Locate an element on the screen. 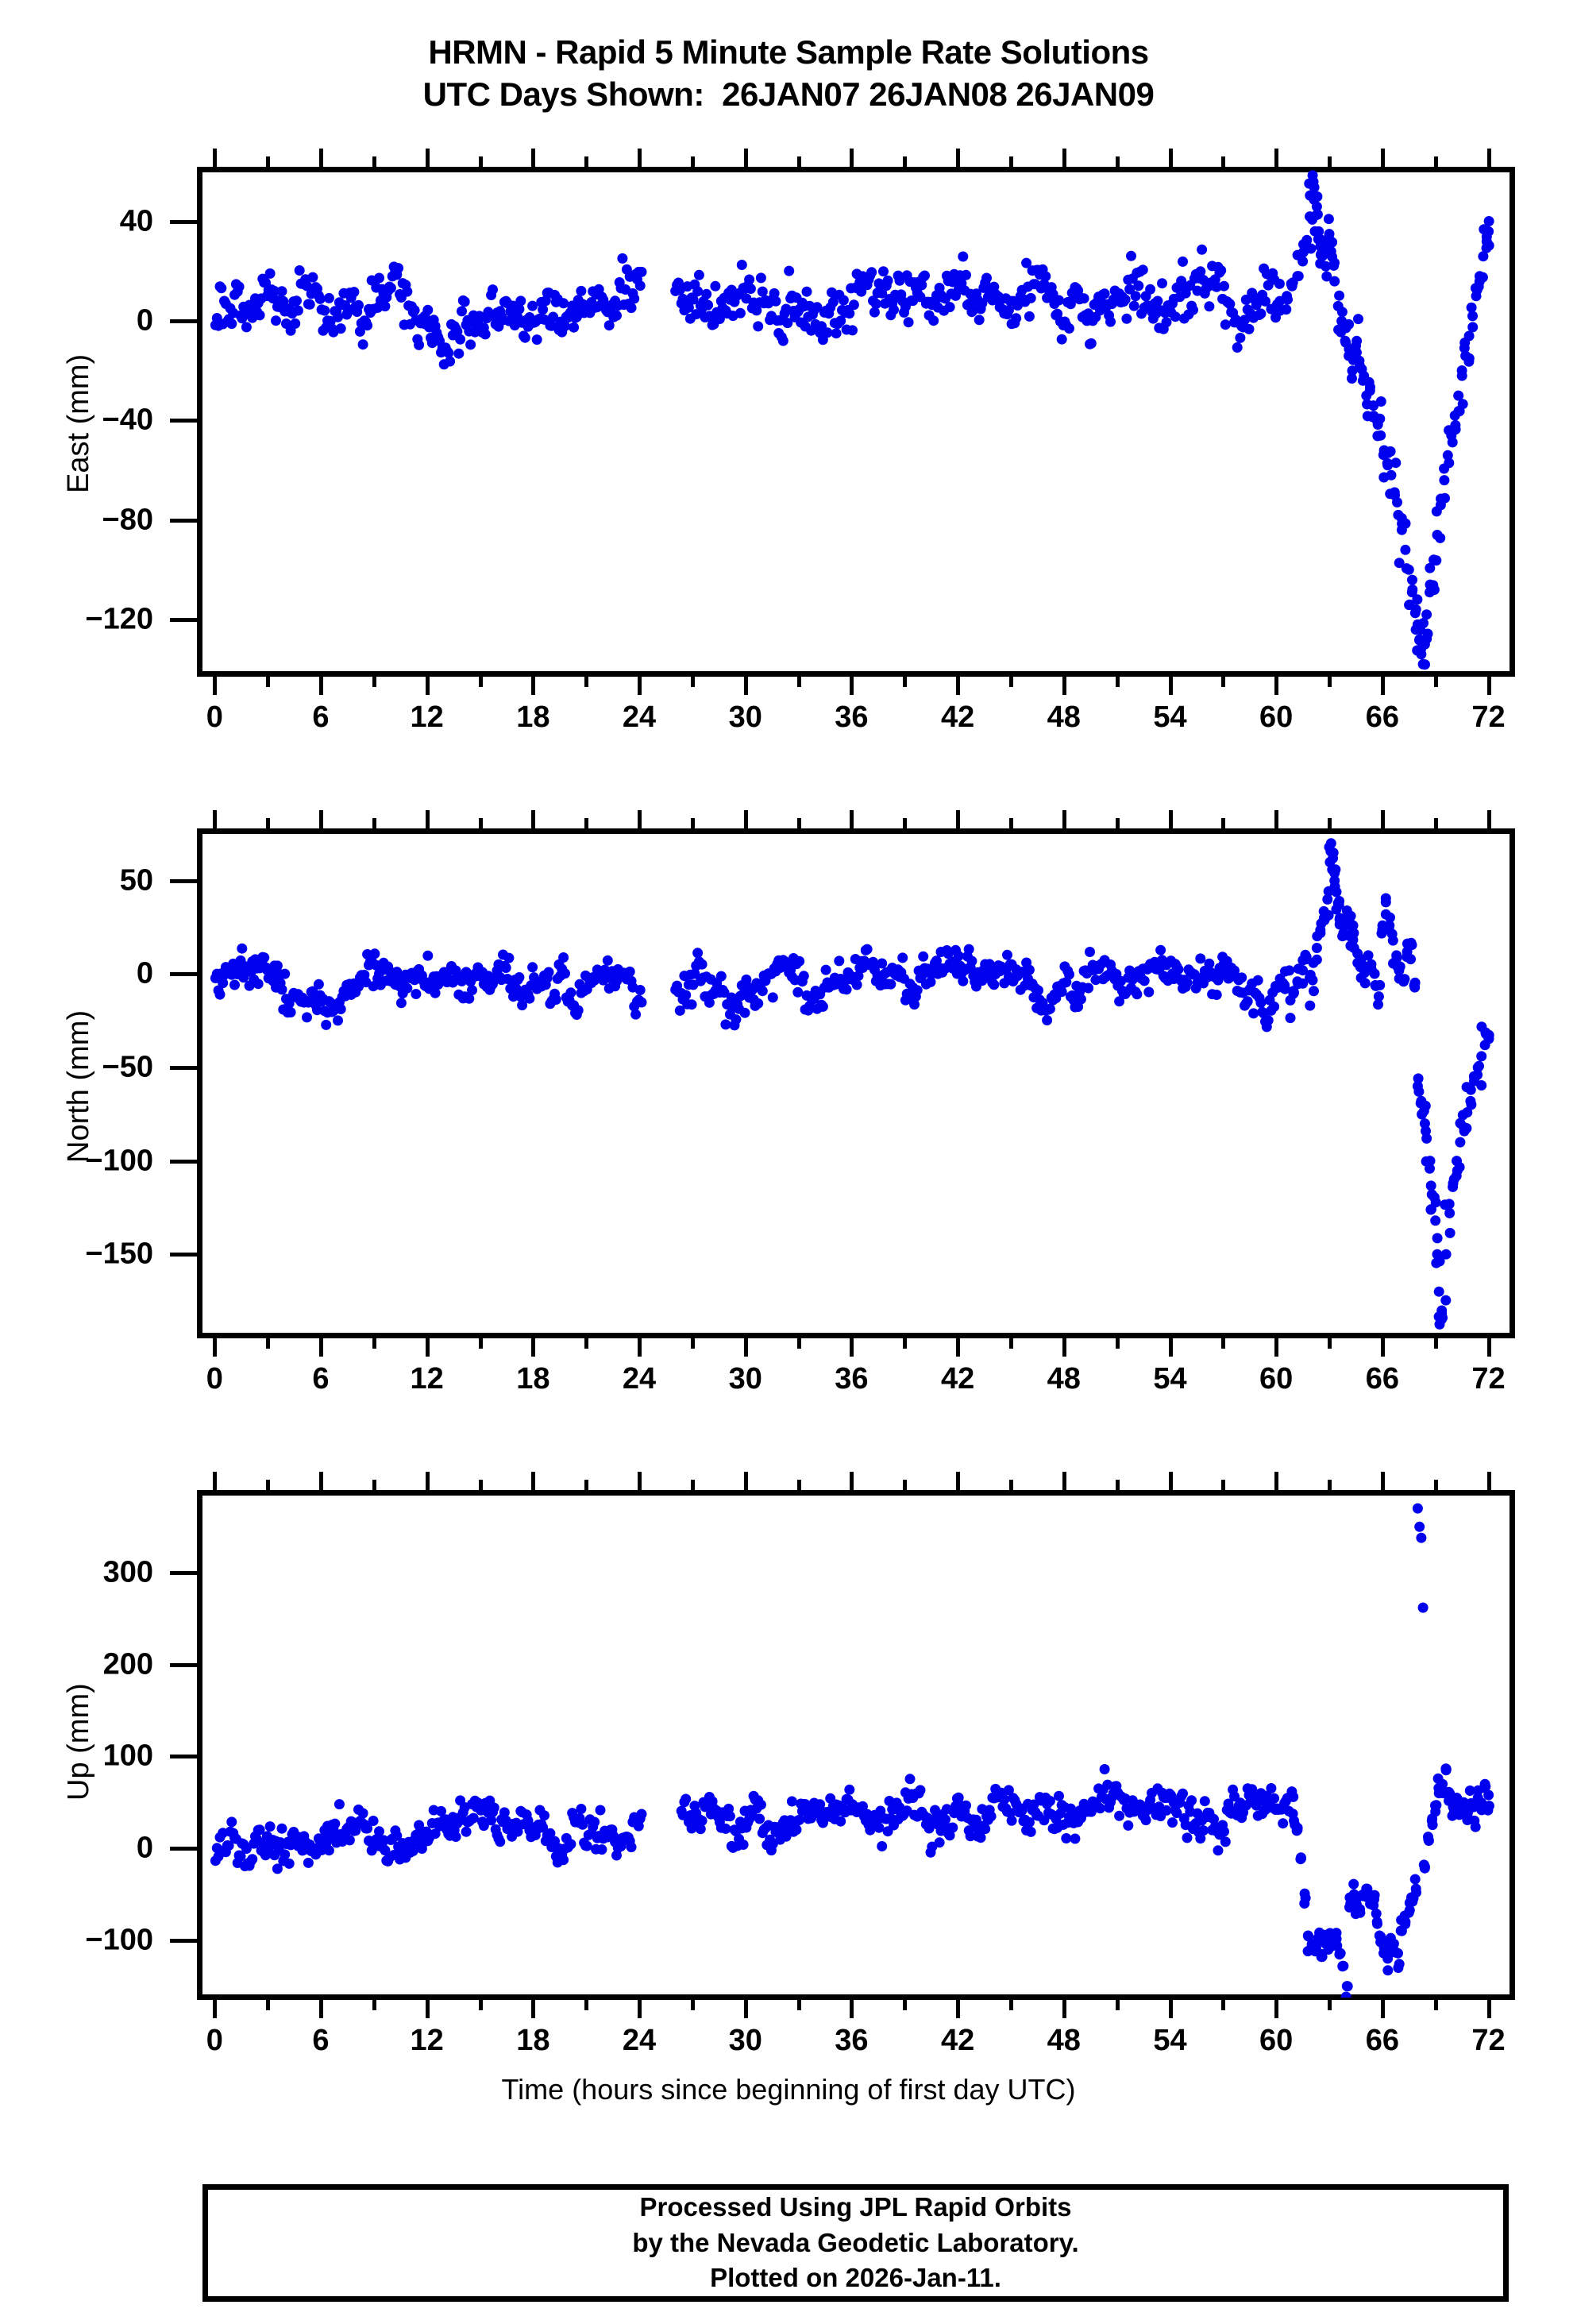 The width and height of the screenshot is (1577, 2324). y-tick-label: 200 is located at coordinates (128, 1664).